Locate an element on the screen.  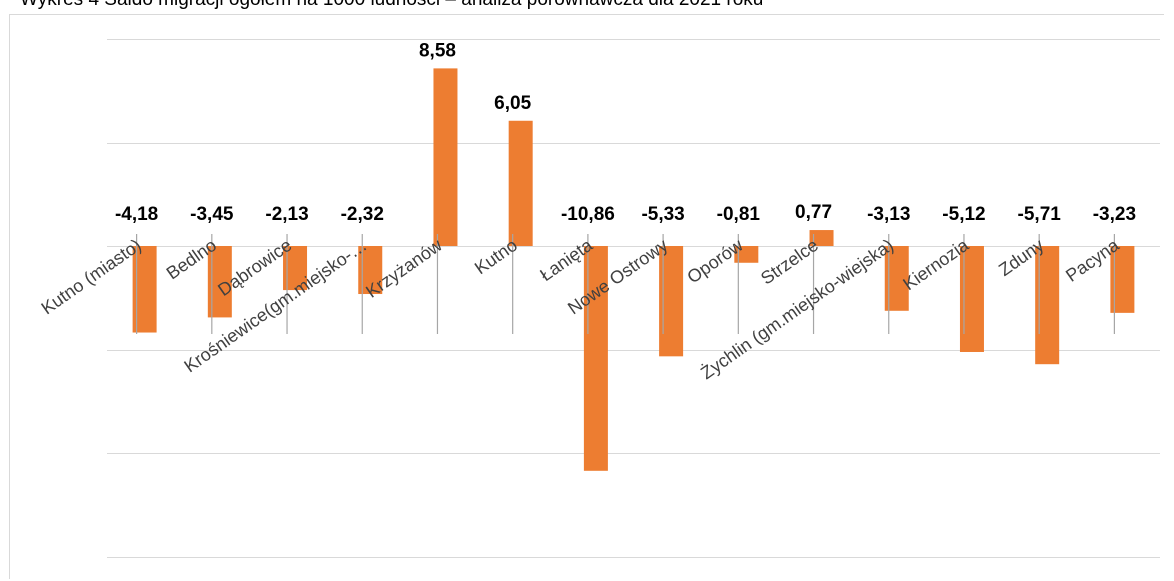
value-label: -3,45 is located at coordinates (212, 214).